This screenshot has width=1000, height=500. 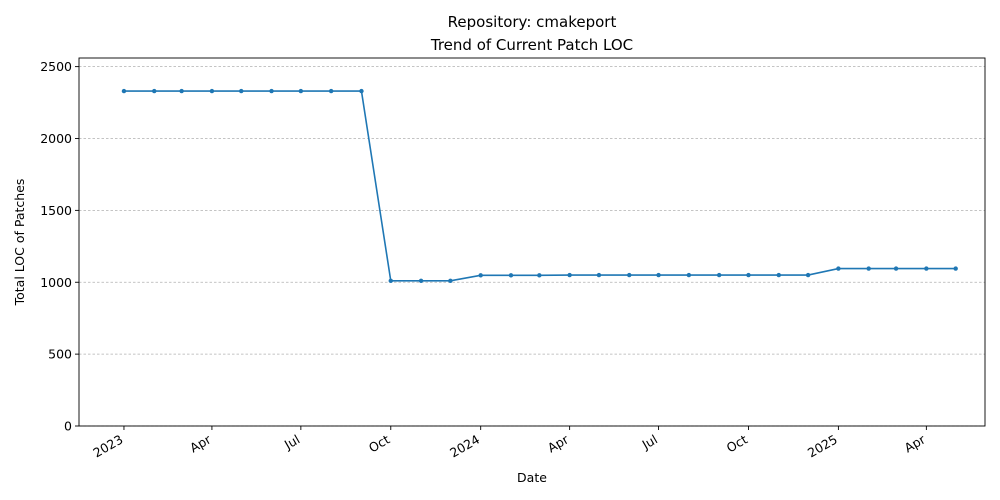 What do you see at coordinates (822, 446) in the screenshot?
I see `x-tick-label: 2025` at bounding box center [822, 446].